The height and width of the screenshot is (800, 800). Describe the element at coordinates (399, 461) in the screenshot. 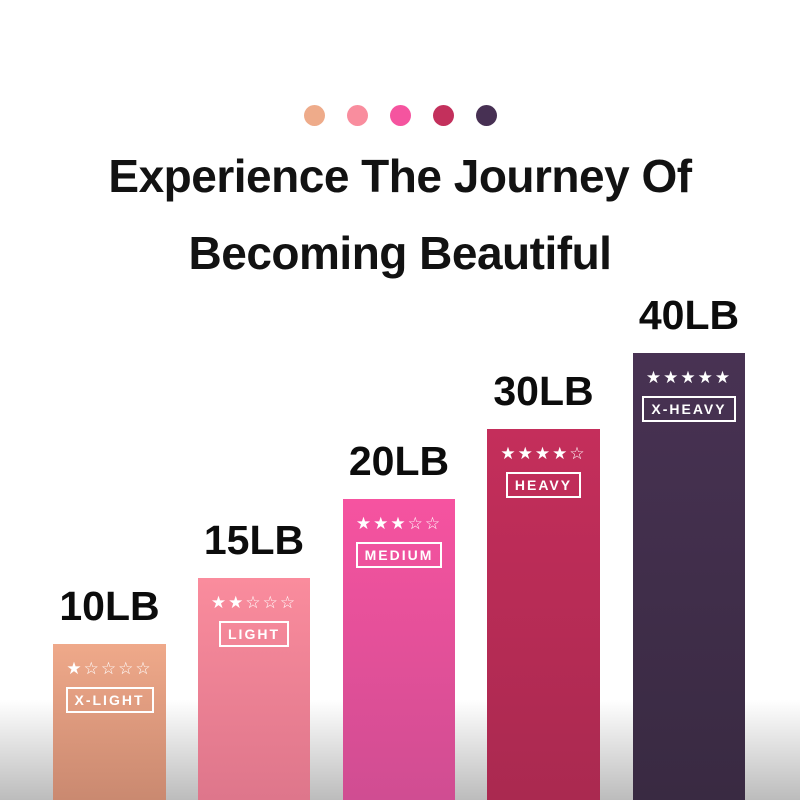

I see `weight-label: 20LB` at that location.